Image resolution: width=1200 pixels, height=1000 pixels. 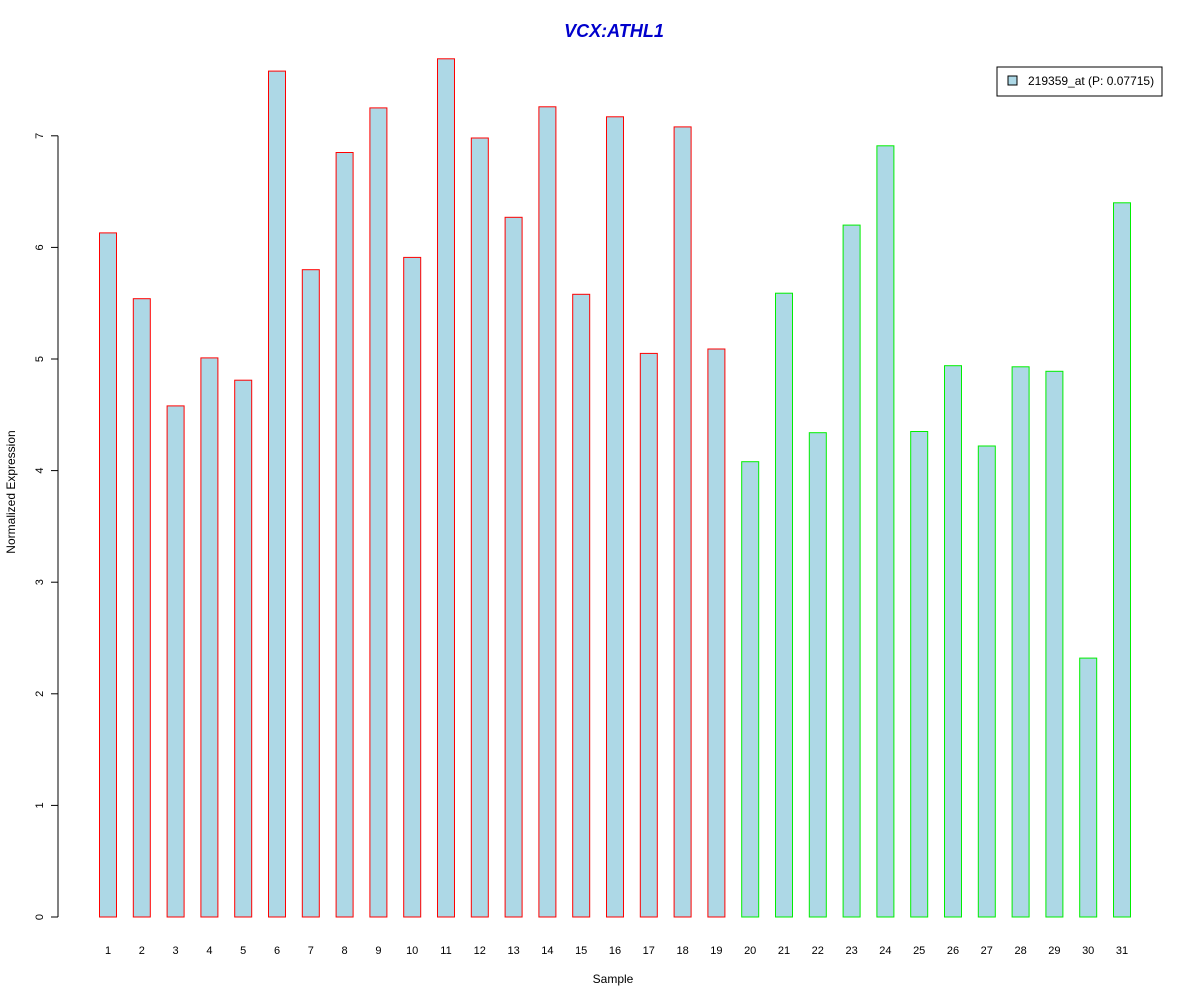 I want to click on x-tick-label: 17, so click(x=649, y=951).